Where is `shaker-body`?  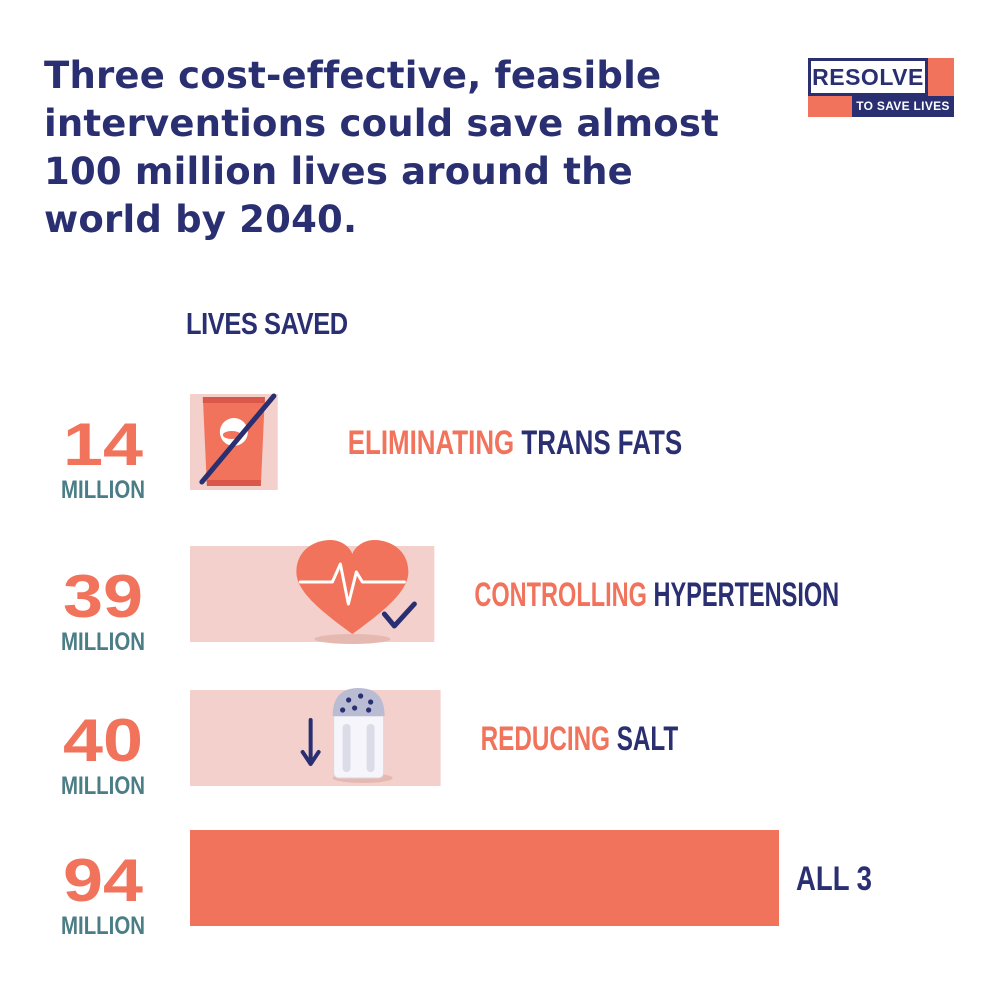
shaker-body is located at coordinates (359, 747).